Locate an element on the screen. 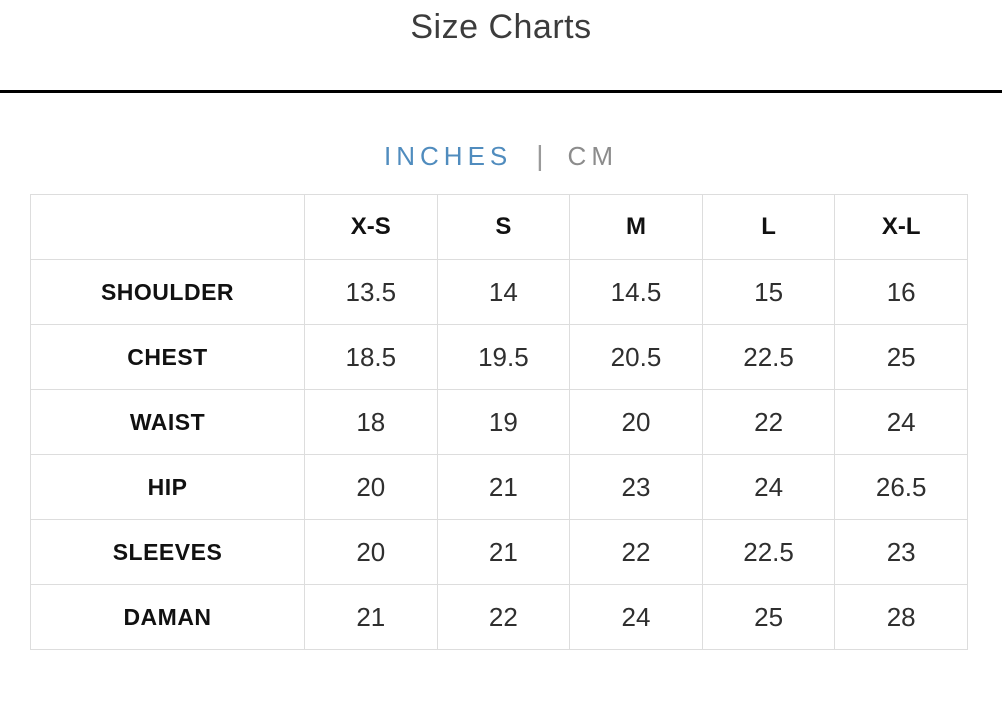 The height and width of the screenshot is (724, 1002). table-row-shoulder: SHOULDER 13.5 14 14.5 15 16 is located at coordinates (499, 292).